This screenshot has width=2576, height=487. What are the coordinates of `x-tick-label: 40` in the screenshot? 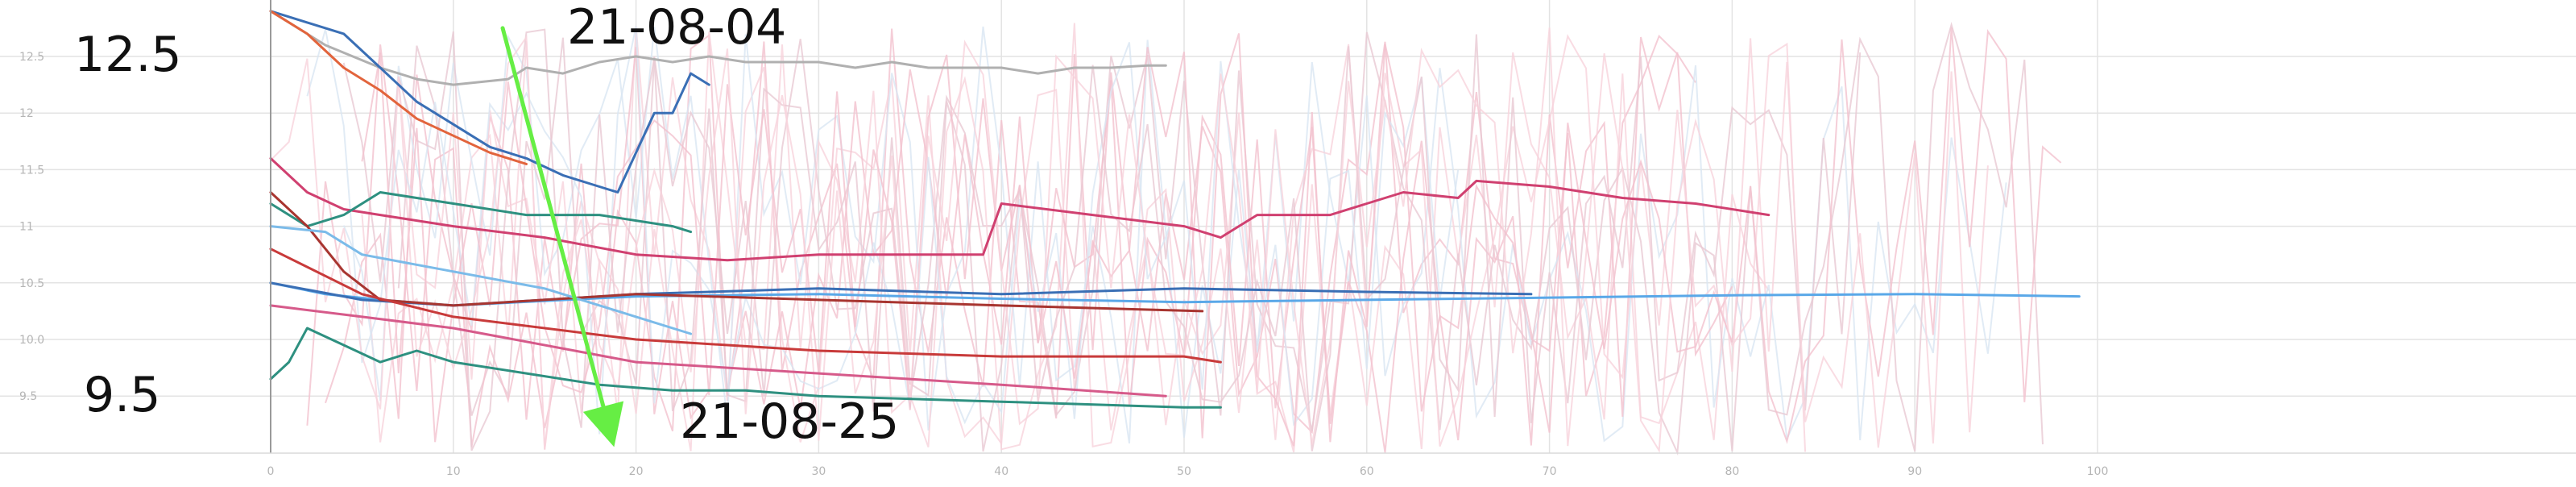 It's located at (1001, 471).